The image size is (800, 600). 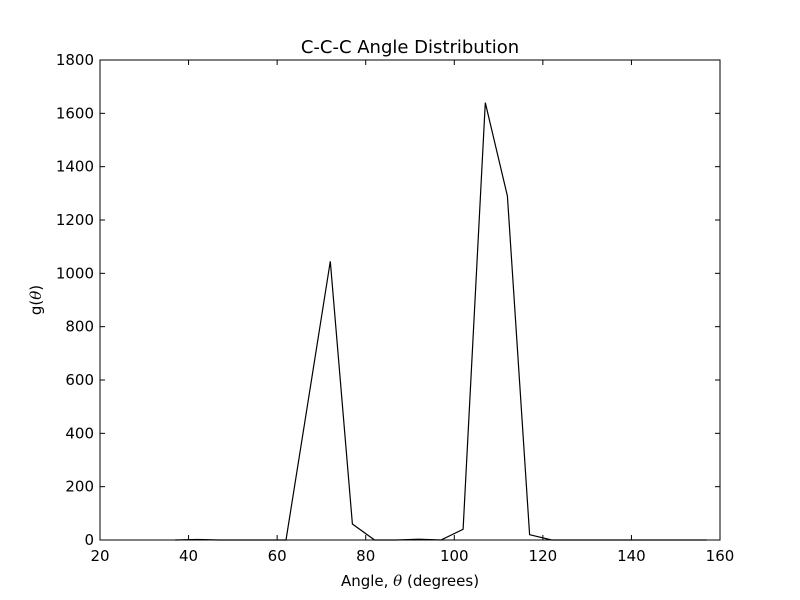 I want to click on y-tick-label: 1400, so click(x=75, y=167).